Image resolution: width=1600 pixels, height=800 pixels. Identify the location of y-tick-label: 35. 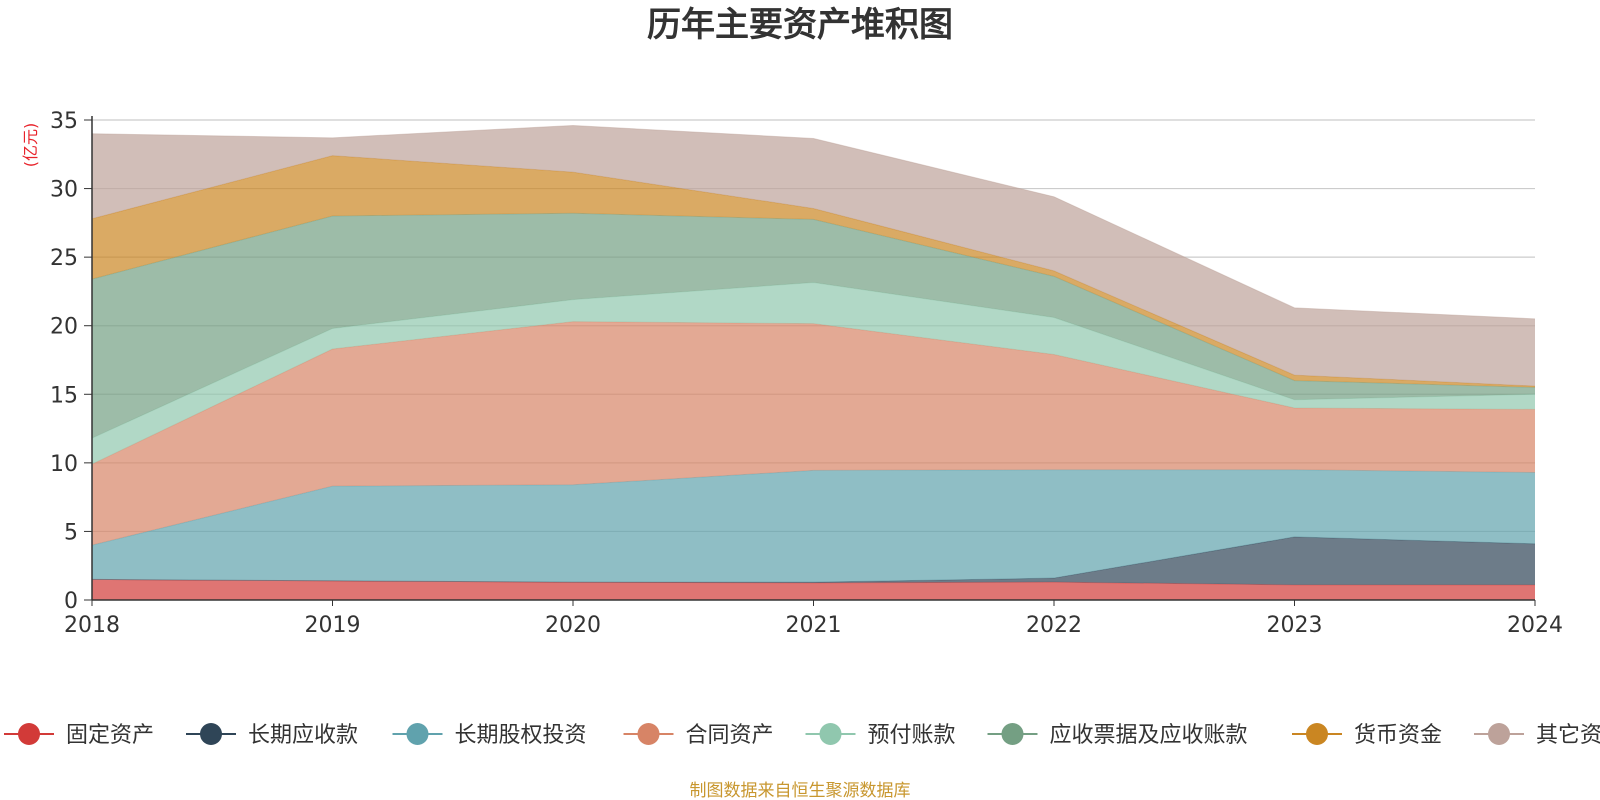
(64, 121).